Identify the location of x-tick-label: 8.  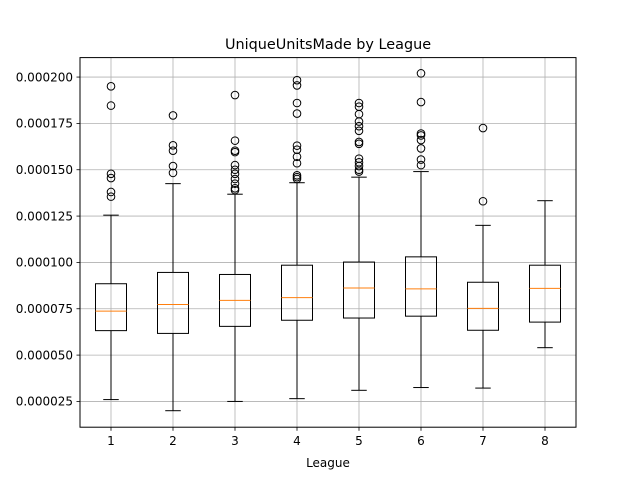
(545, 441).